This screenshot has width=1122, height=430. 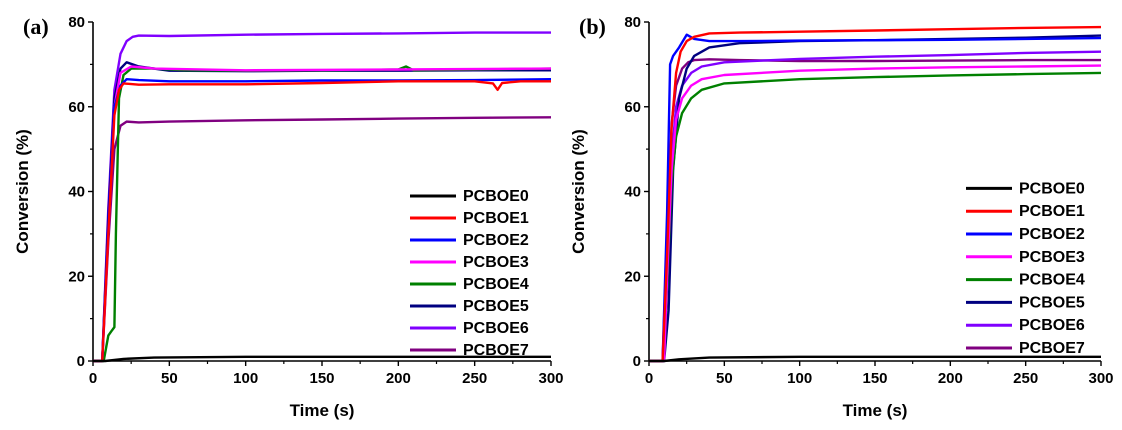 I want to click on panel-label: (a), so click(x=36, y=26).